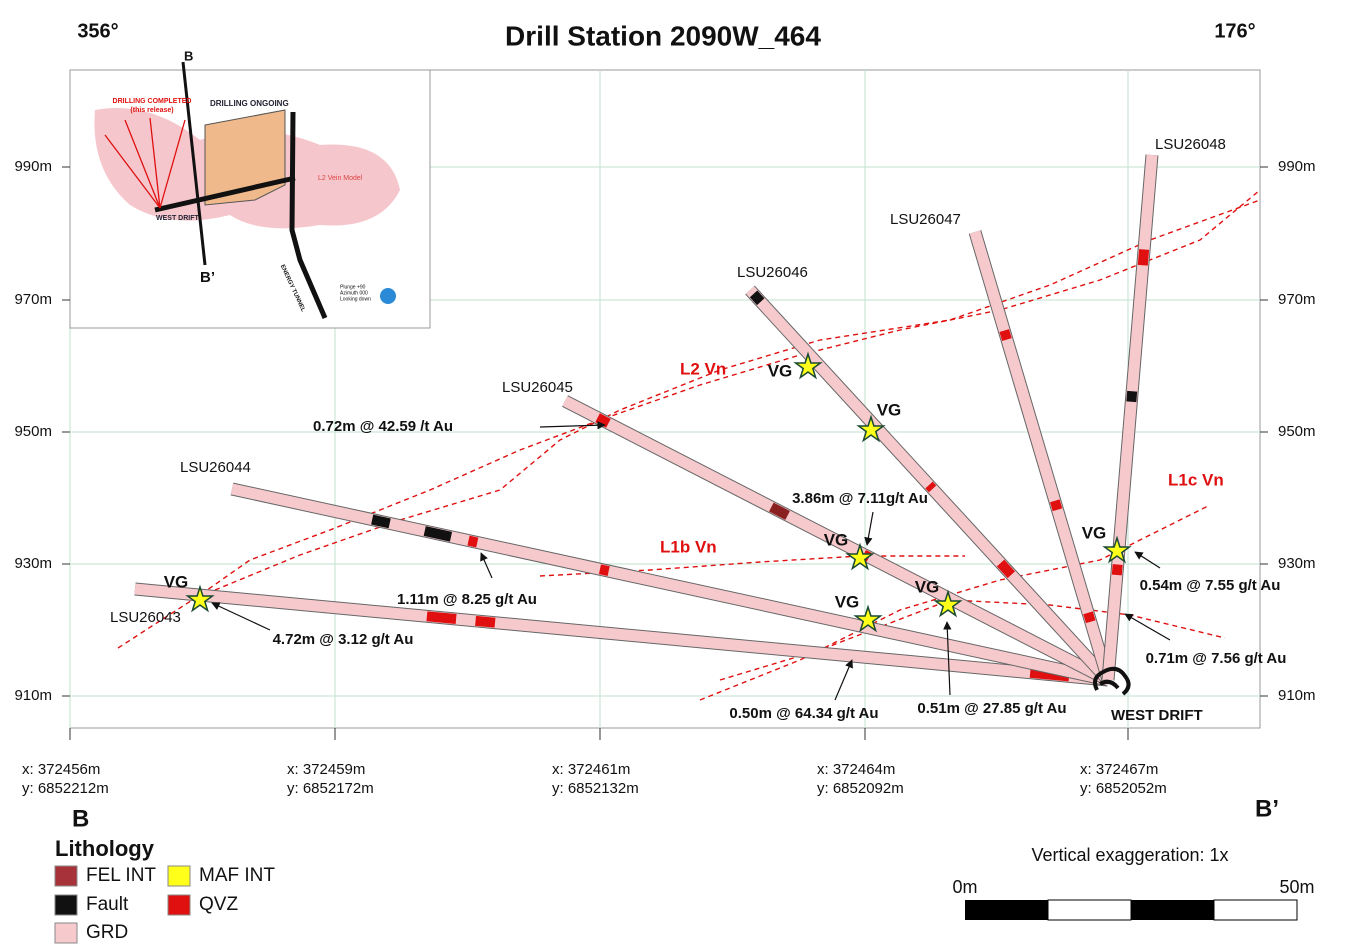 Image resolution: width=1370 pixels, height=952 pixels. What do you see at coordinates (145, 617) in the screenshot?
I see `hole-label: LSU26043` at bounding box center [145, 617].